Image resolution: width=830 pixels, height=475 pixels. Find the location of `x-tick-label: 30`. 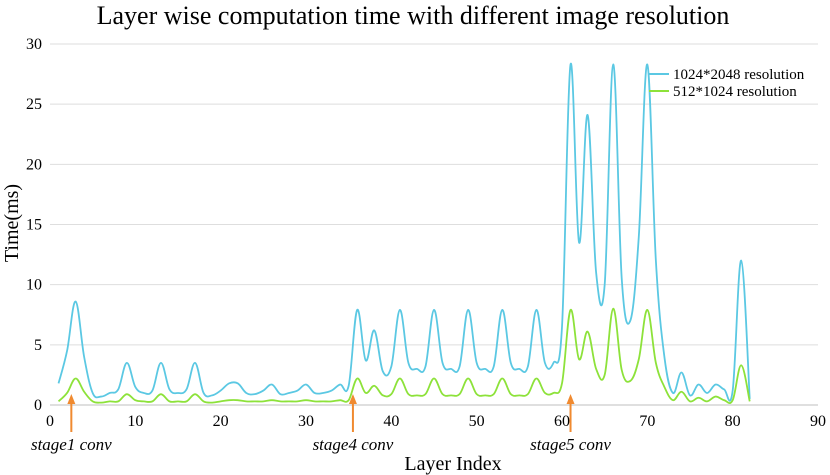

x-tick-label: 30 is located at coordinates (306, 421).